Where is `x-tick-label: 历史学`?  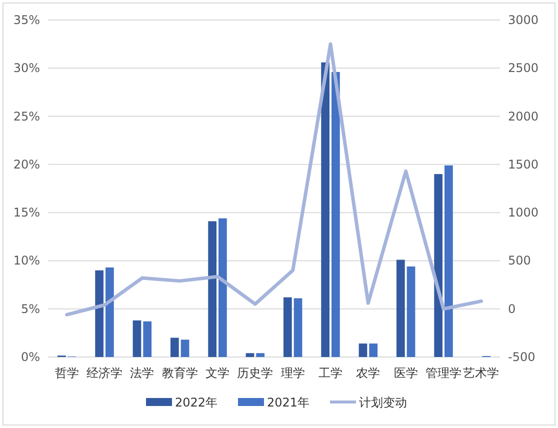 x-tick-label: 历史学 is located at coordinates (255, 373).